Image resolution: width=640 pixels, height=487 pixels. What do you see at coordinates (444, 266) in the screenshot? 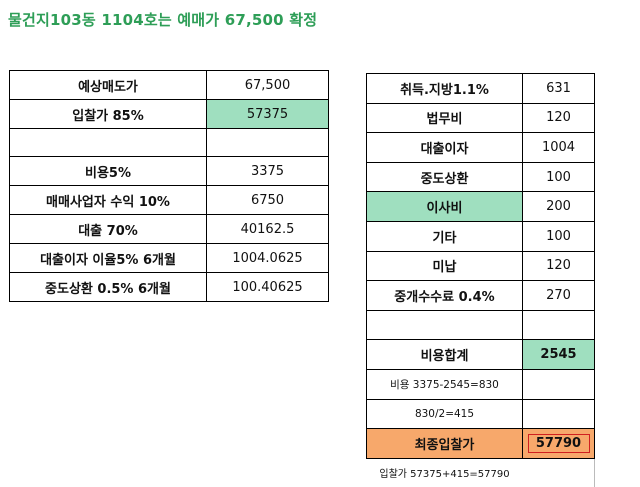
I see `unpaid-label: 미납` at bounding box center [444, 266].